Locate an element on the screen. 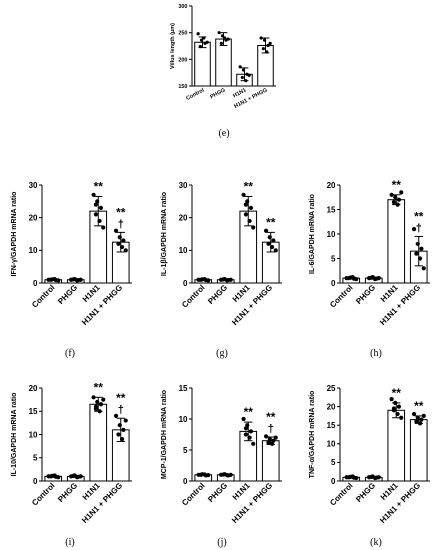  y-tick-label: 0 is located at coordinates (185, 283).